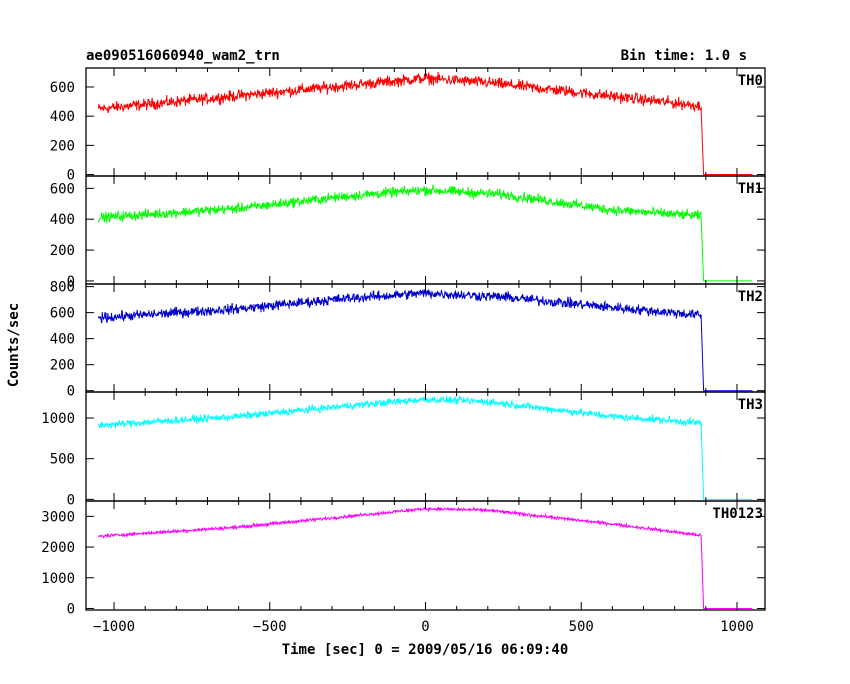 The image size is (850, 684). I want to click on y-axis-label: Counts/sec, so click(14, 345).